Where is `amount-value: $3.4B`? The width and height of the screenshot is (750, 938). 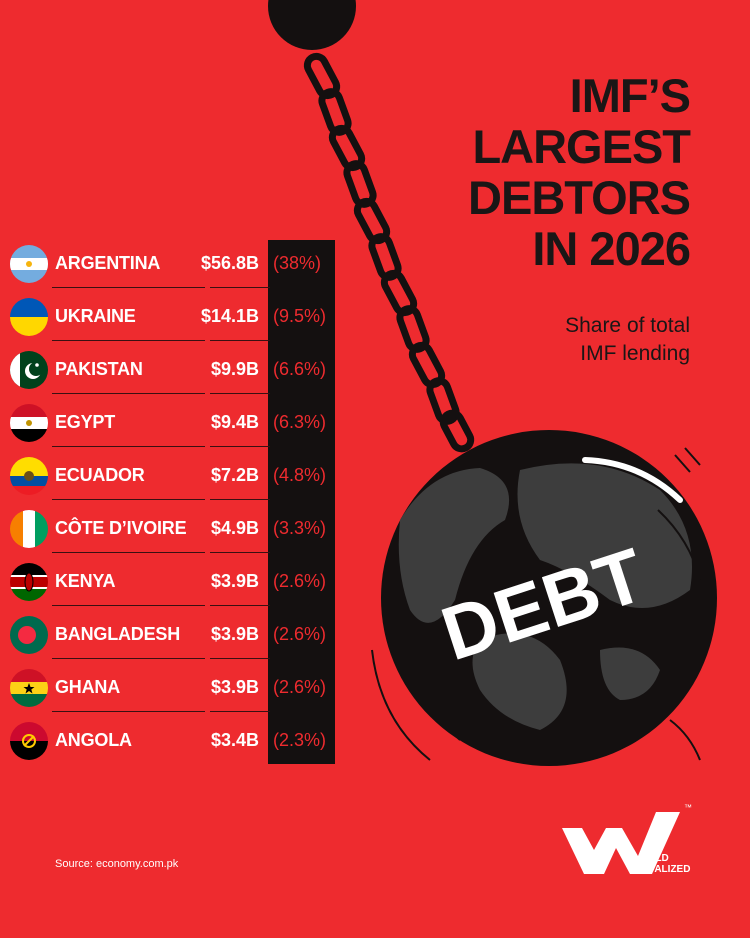 amount-value: $3.4B is located at coordinates (234, 740).